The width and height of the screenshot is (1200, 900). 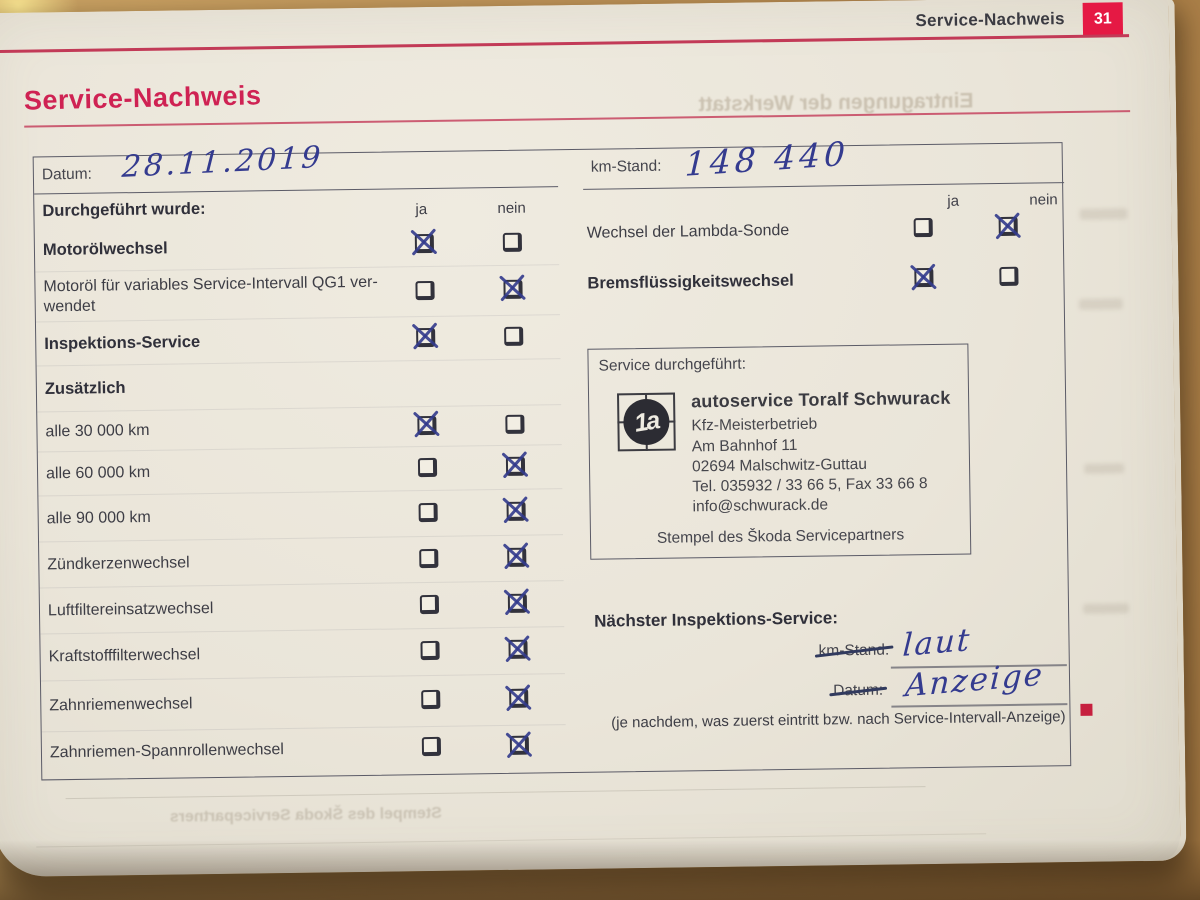 I want to click on section-header-zusaetzlich: Zusätzlich, so click(x=85, y=388).